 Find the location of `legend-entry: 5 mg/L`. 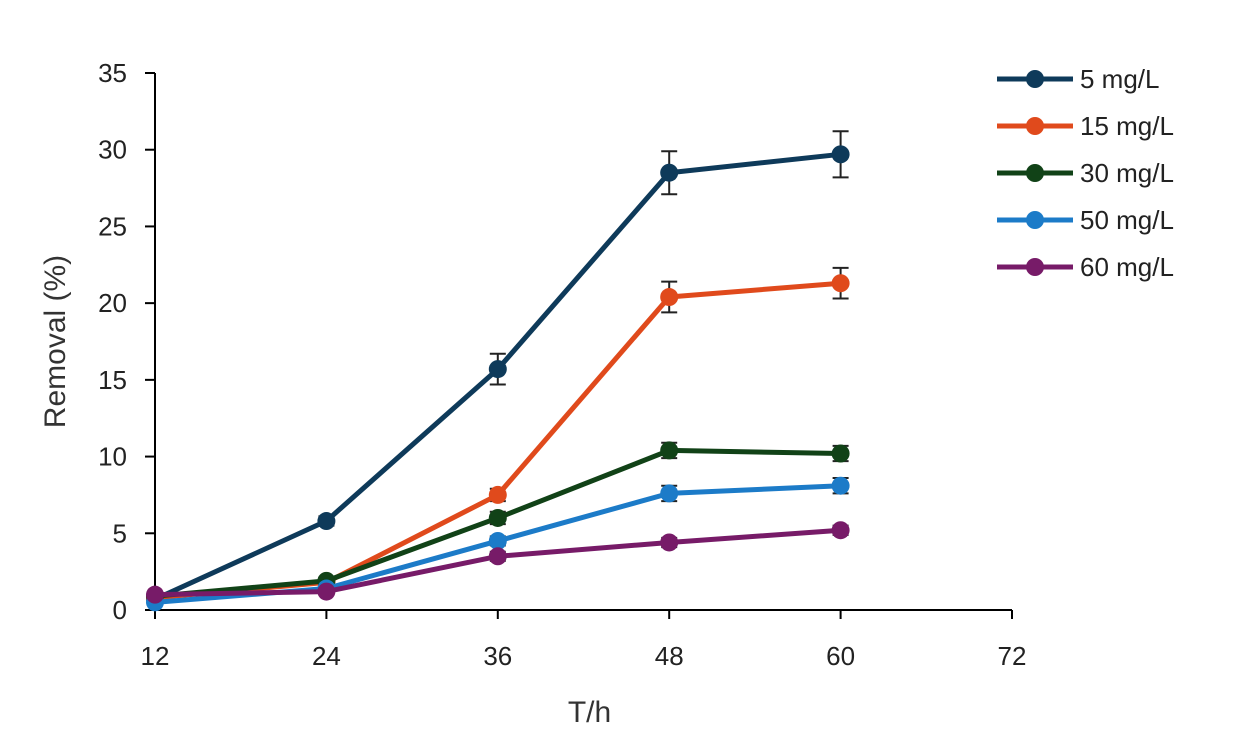

legend-entry: 5 mg/L is located at coordinates (1078, 79).